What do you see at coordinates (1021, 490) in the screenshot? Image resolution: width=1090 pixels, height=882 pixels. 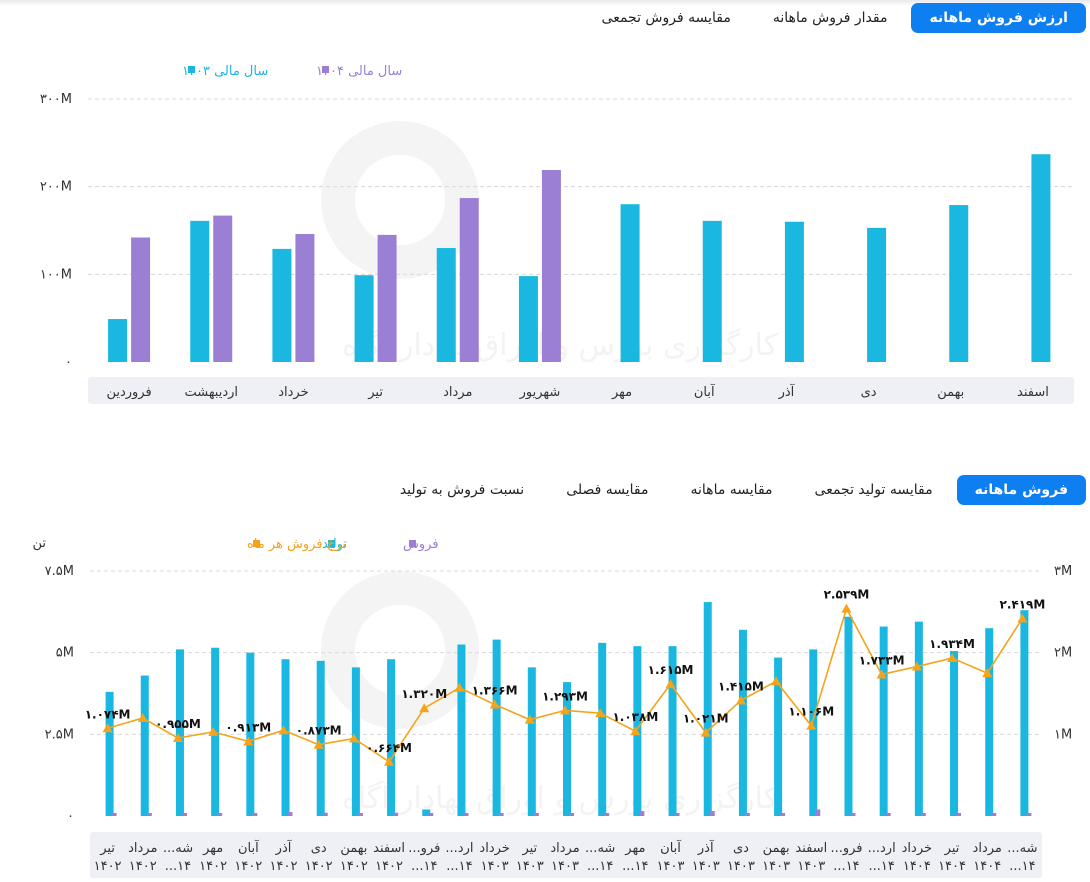 I see `tab-monthly-sales: فروش ماهانه` at bounding box center [1021, 490].